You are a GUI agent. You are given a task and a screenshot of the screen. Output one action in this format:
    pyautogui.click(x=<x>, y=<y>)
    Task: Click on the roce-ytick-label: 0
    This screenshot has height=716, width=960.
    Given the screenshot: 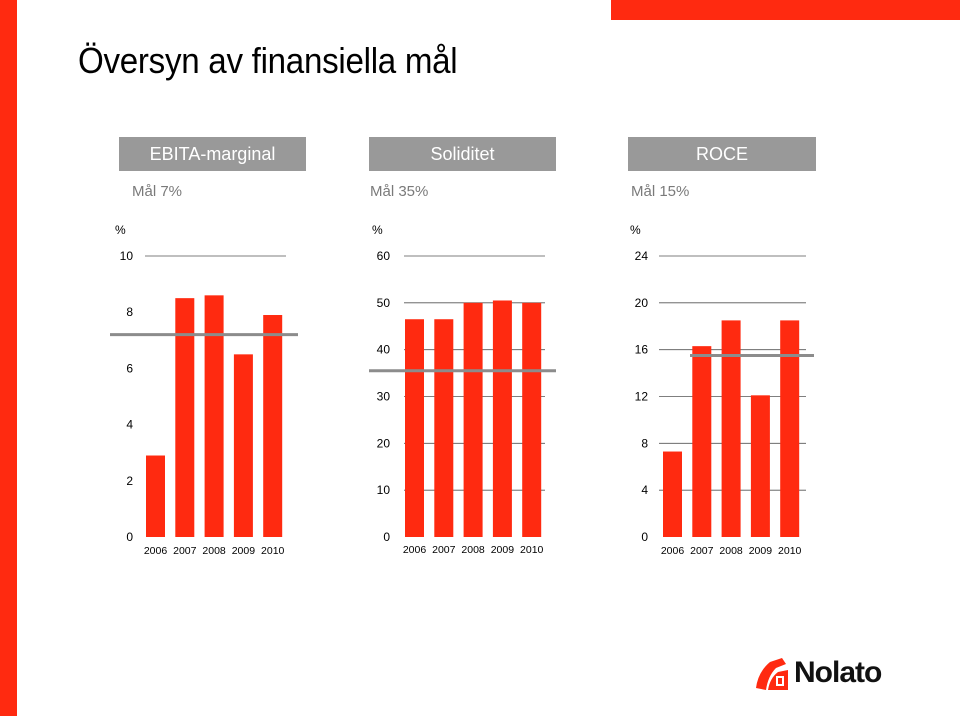 What is the action you would take?
    pyautogui.click(x=644, y=537)
    